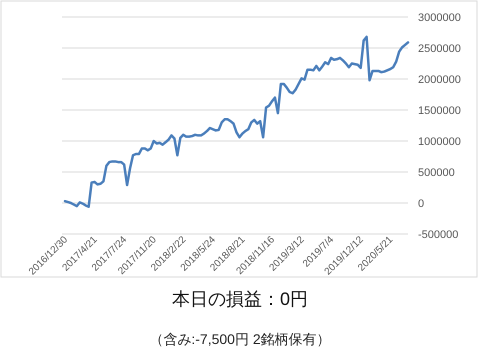 The height and width of the screenshot is (358, 480). What do you see at coordinates (240, 299) in the screenshot?
I see `text: 本日の損益：0円` at bounding box center [240, 299].